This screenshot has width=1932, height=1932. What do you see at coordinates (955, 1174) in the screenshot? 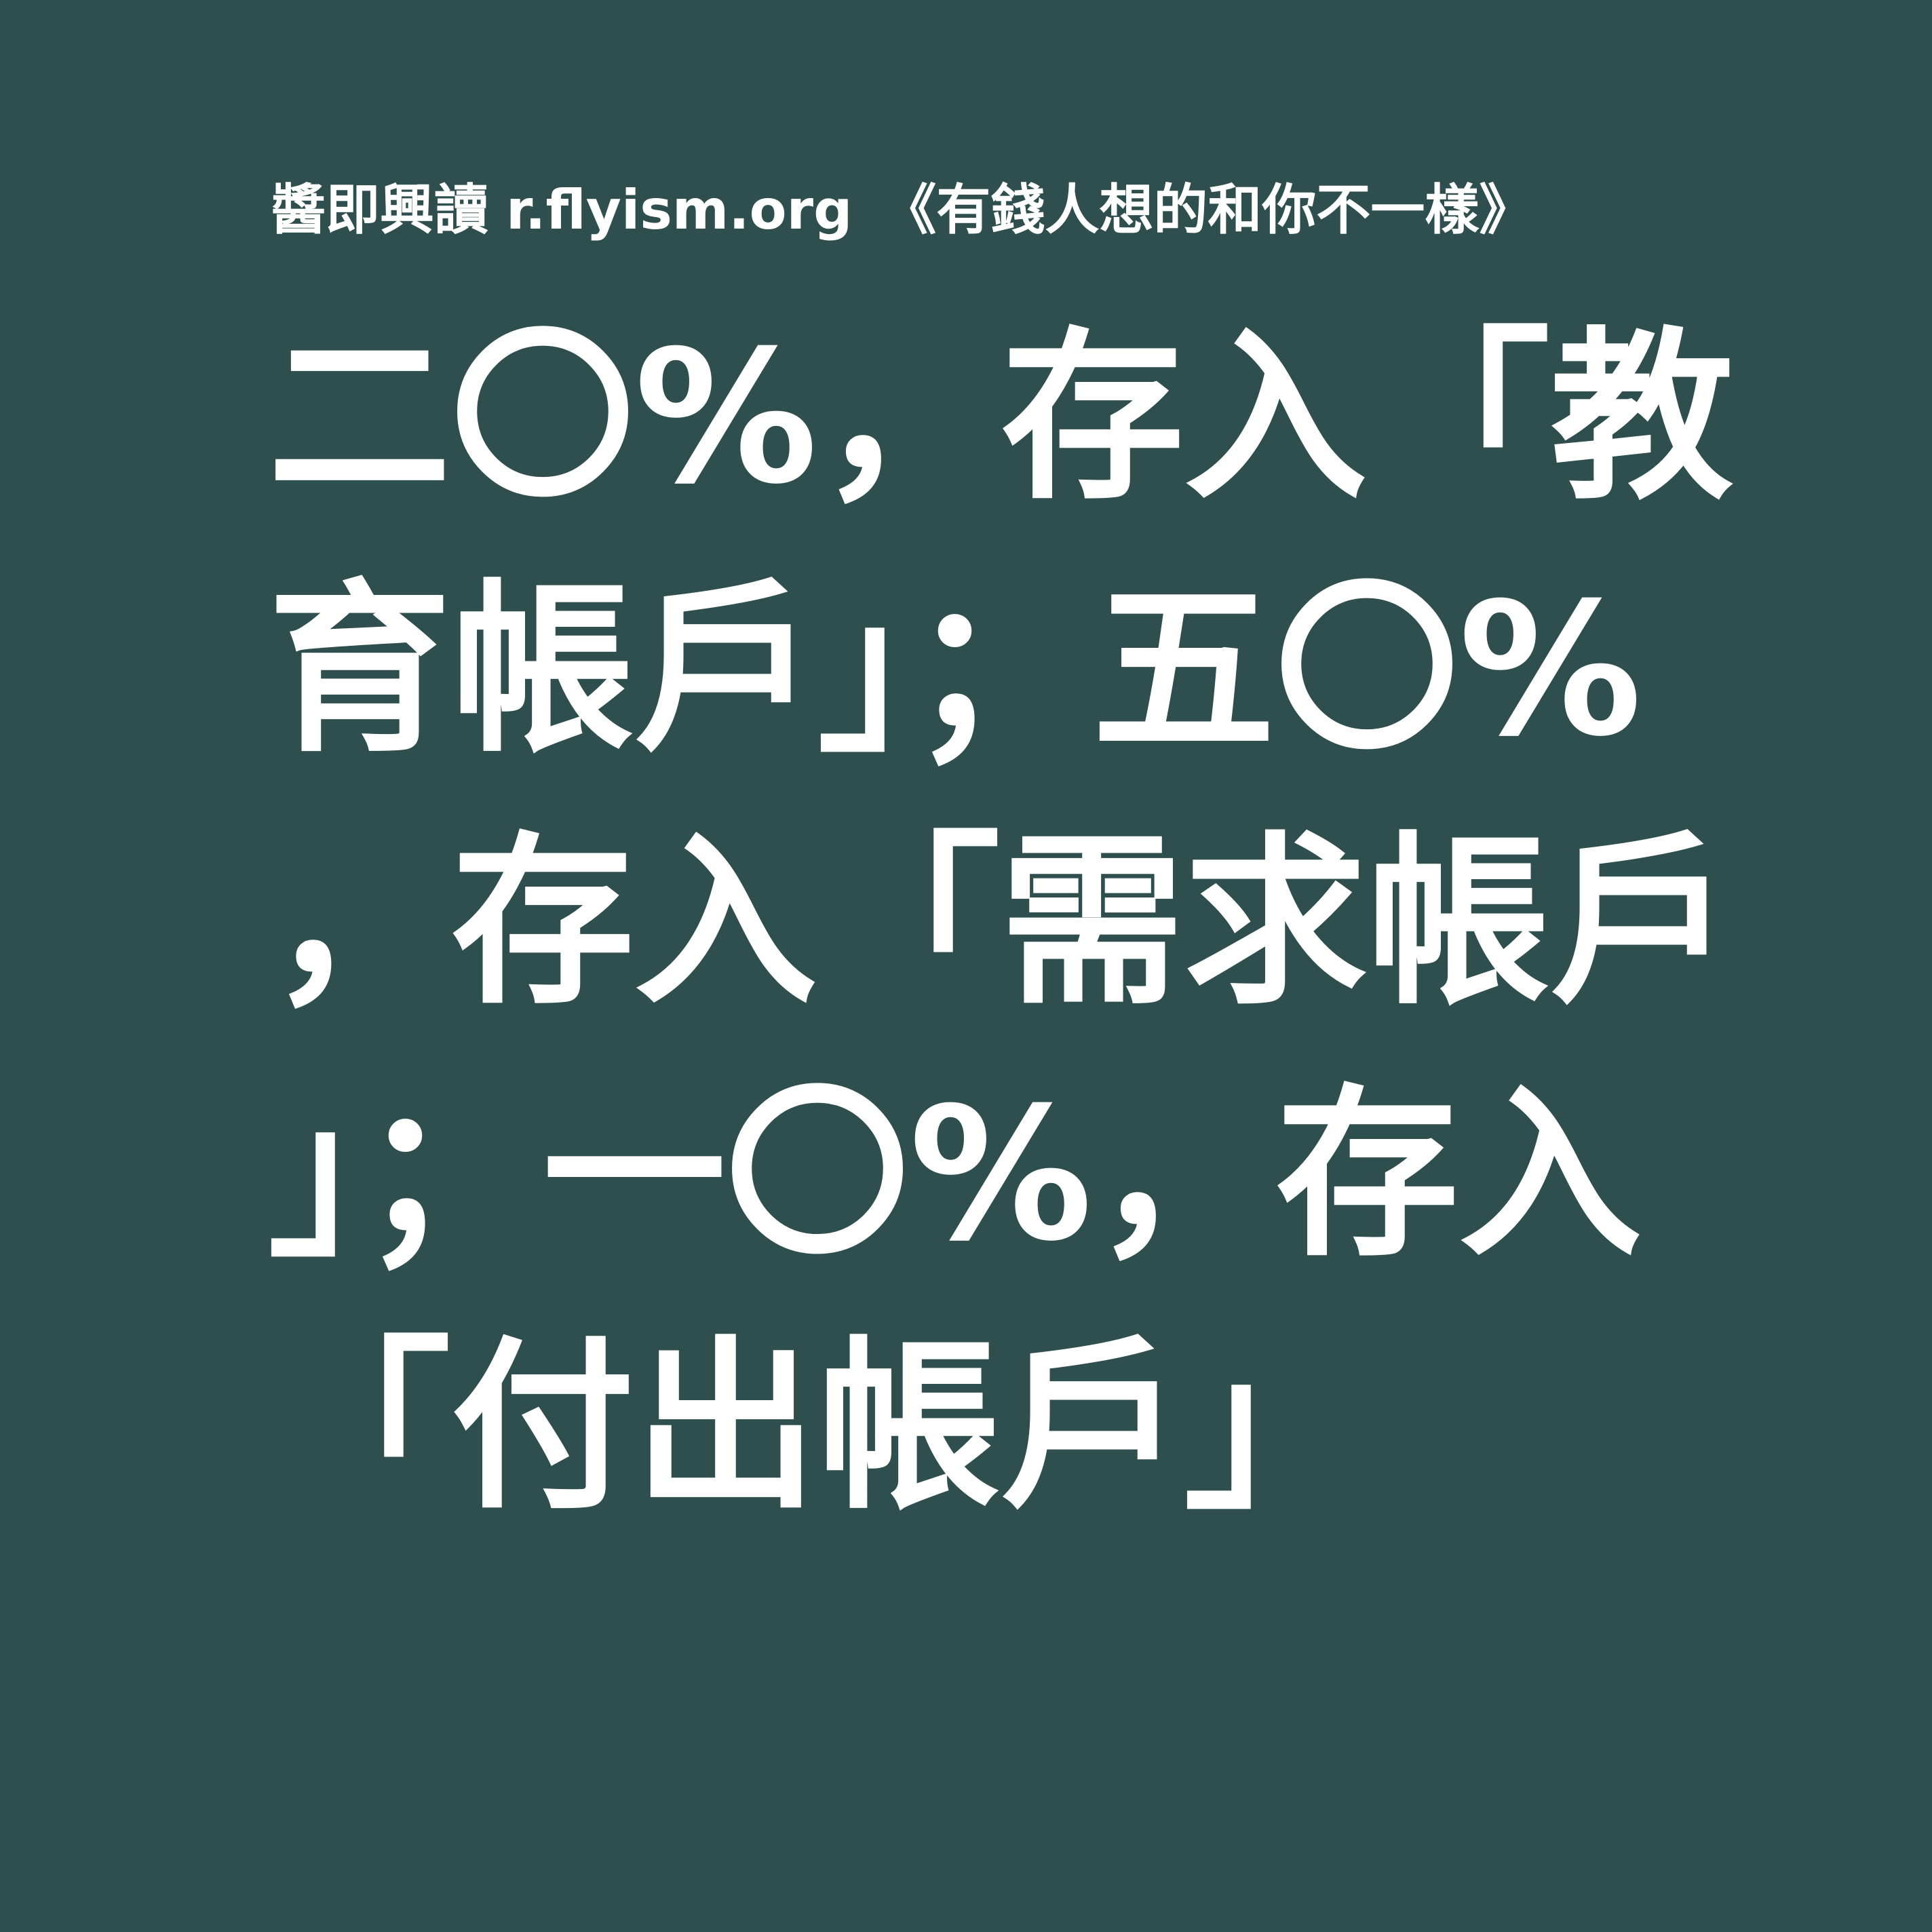
I see `quote-line-4: 」；一〇%，存入` at bounding box center [955, 1174].